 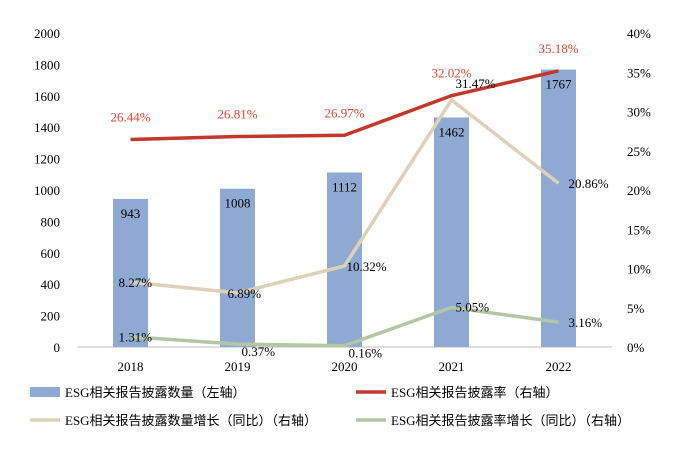 I want to click on y-right-tick-label: 15%, so click(x=639, y=229).